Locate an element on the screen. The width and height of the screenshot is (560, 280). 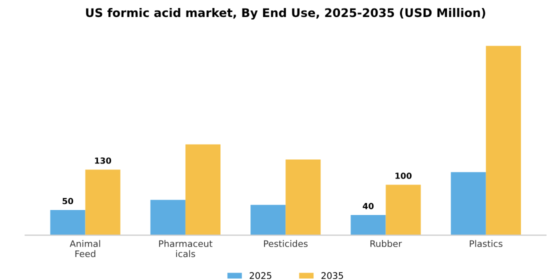
x-tick-label: Pesticides is located at coordinates (286, 244).